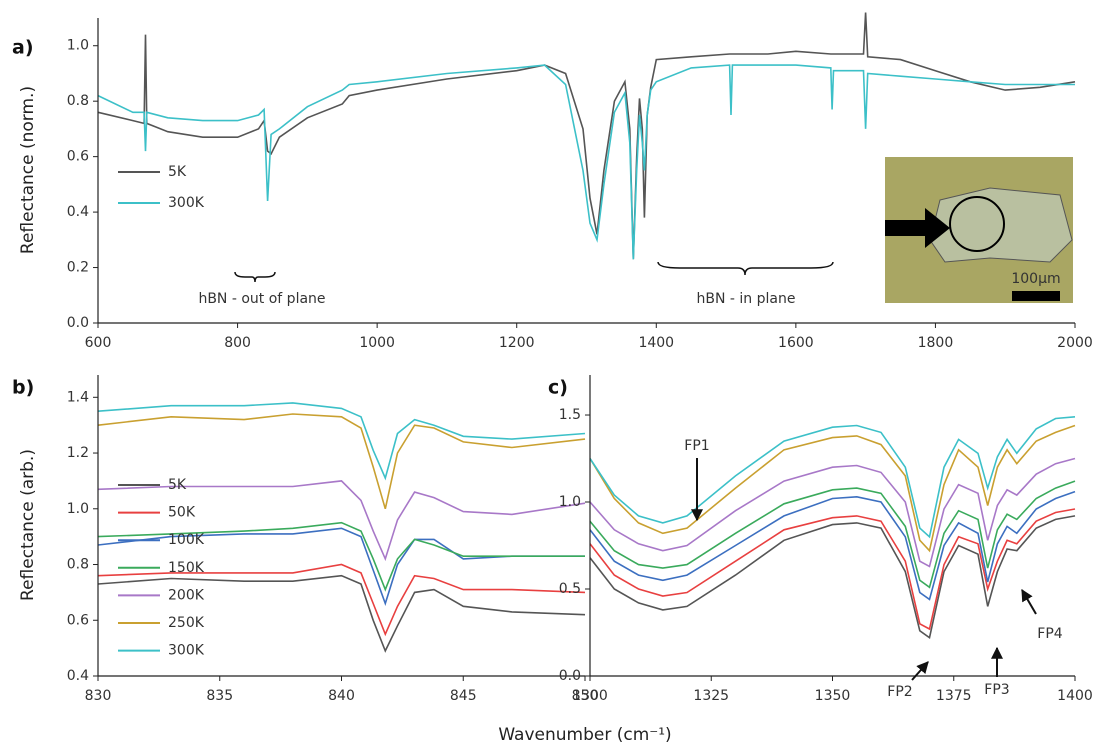 The image size is (1101, 750). I want to click on x-tick-label: 1800, so click(936, 343).